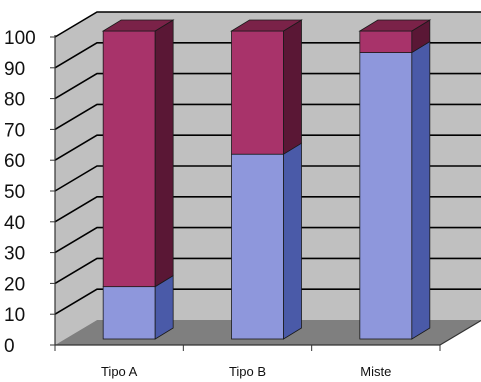  I want to click on x-tick-label-1: Tipo B, so click(247, 371).